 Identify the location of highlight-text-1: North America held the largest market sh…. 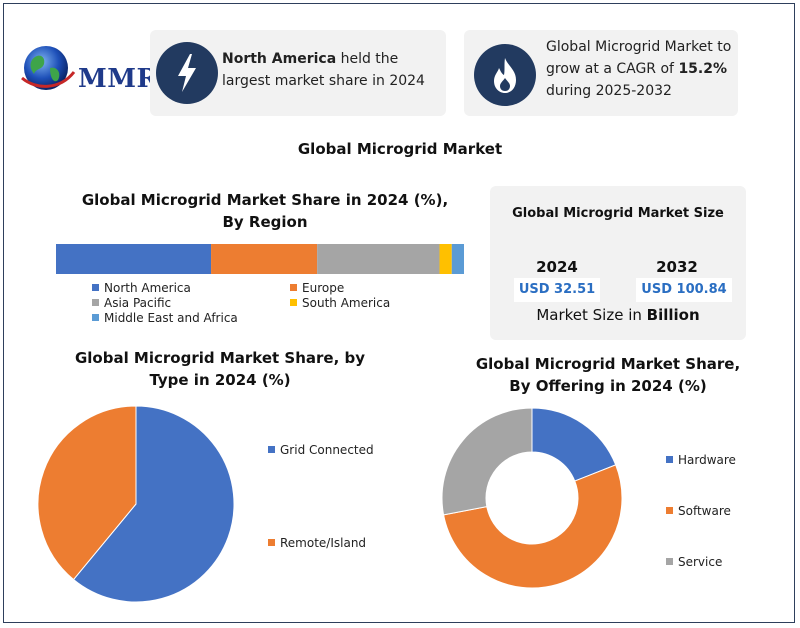
(332, 70).